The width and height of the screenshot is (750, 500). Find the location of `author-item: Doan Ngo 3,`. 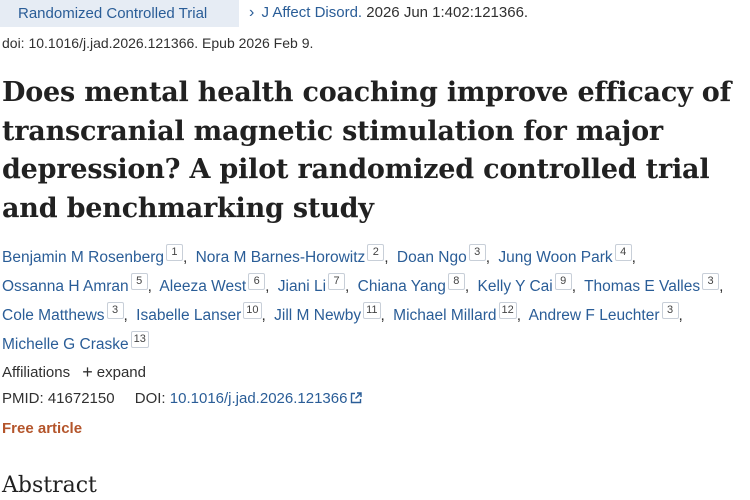

author-item: Doan Ngo 3, is located at coordinates (445, 255).